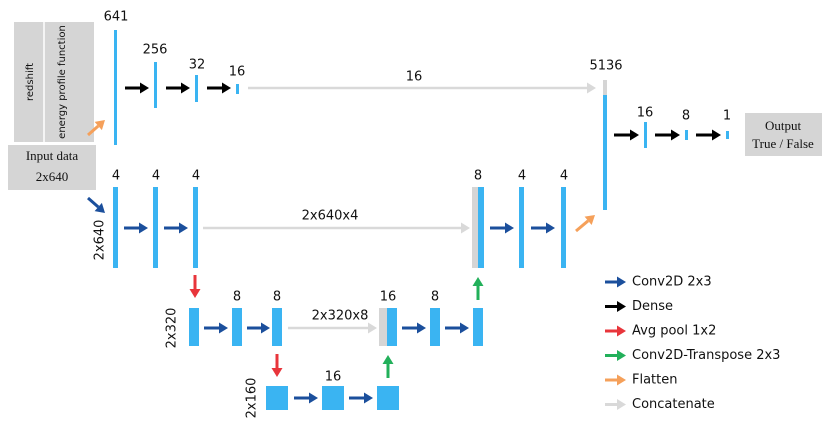 The height and width of the screenshot is (430, 830). Describe the element at coordinates (783, 125) in the screenshot. I see `output-label: Output` at that location.